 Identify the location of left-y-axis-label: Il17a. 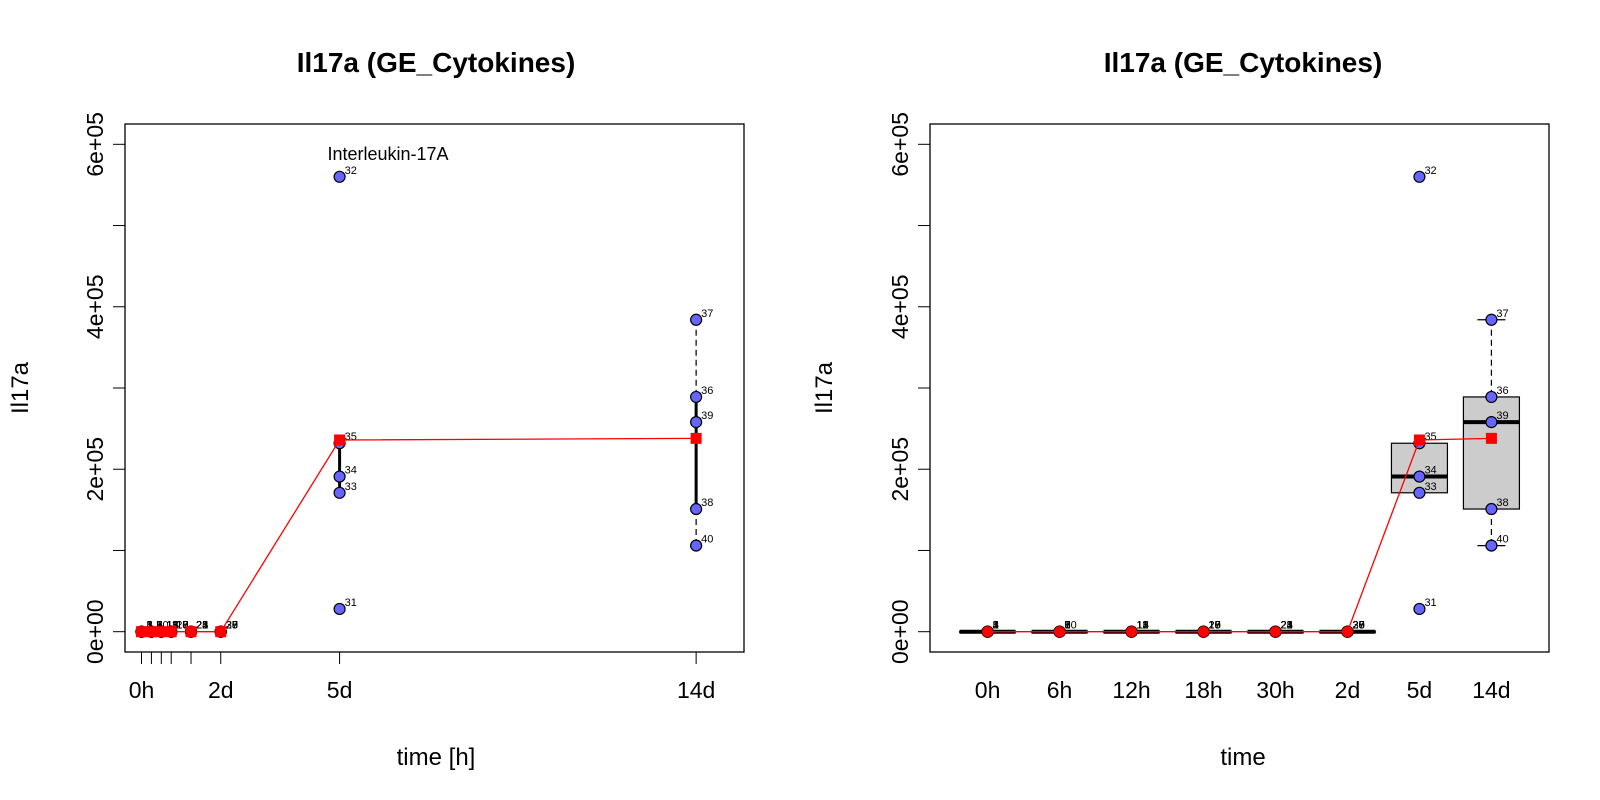
(20, 387).